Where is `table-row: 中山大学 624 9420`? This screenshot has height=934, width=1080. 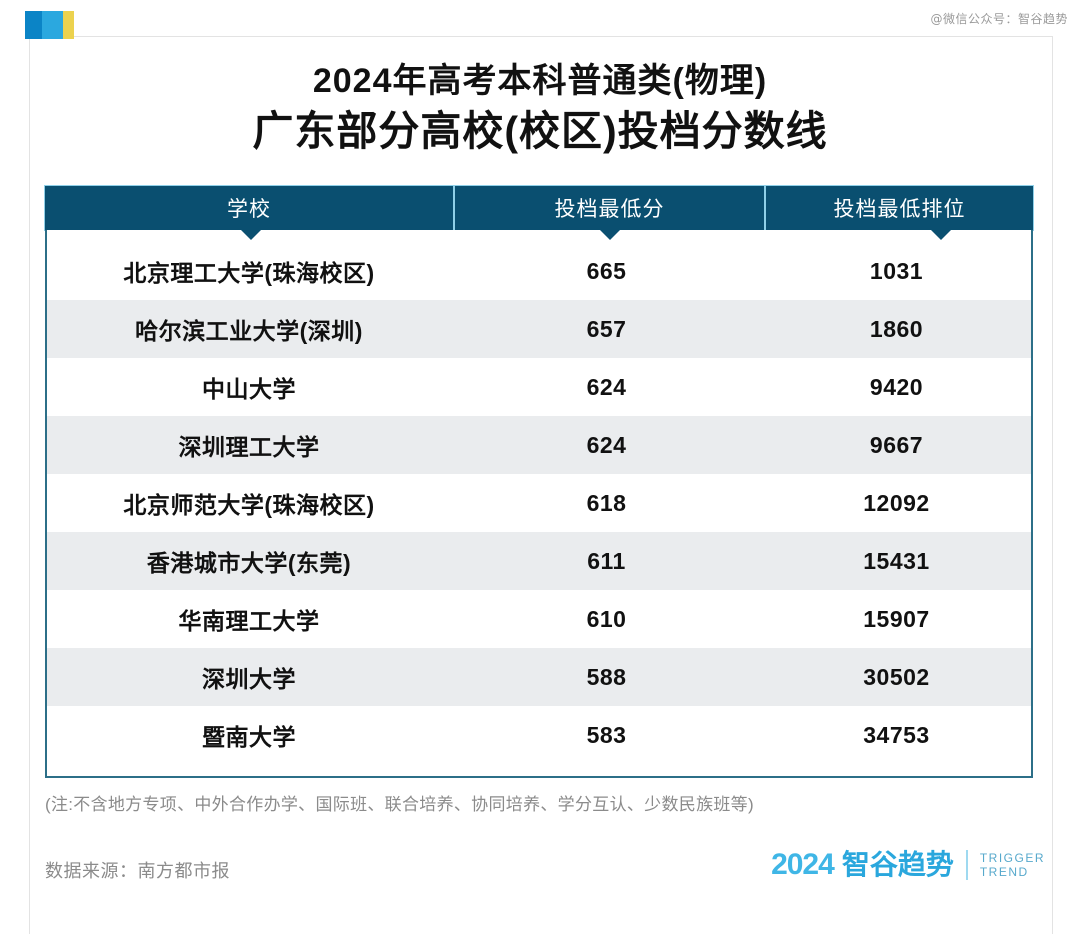 table-row: 中山大学 624 9420 is located at coordinates (539, 387).